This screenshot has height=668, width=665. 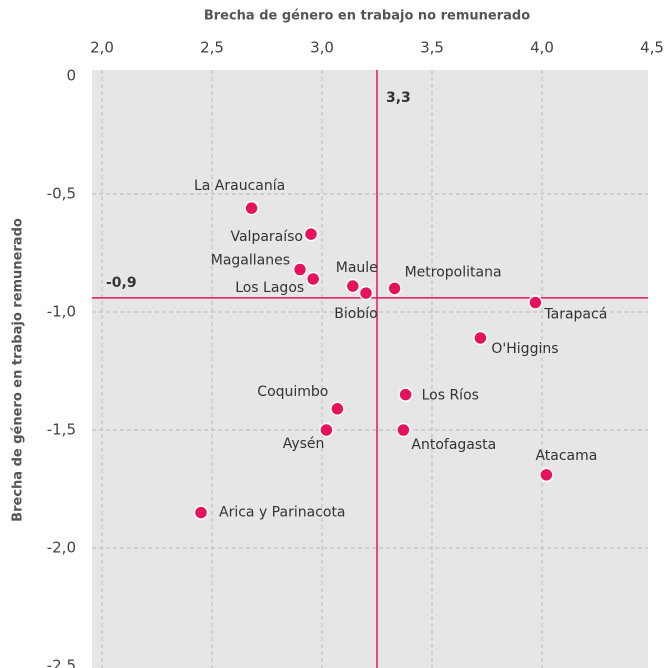 What do you see at coordinates (566, 456) in the screenshot?
I see `point-label: Atacama` at bounding box center [566, 456].